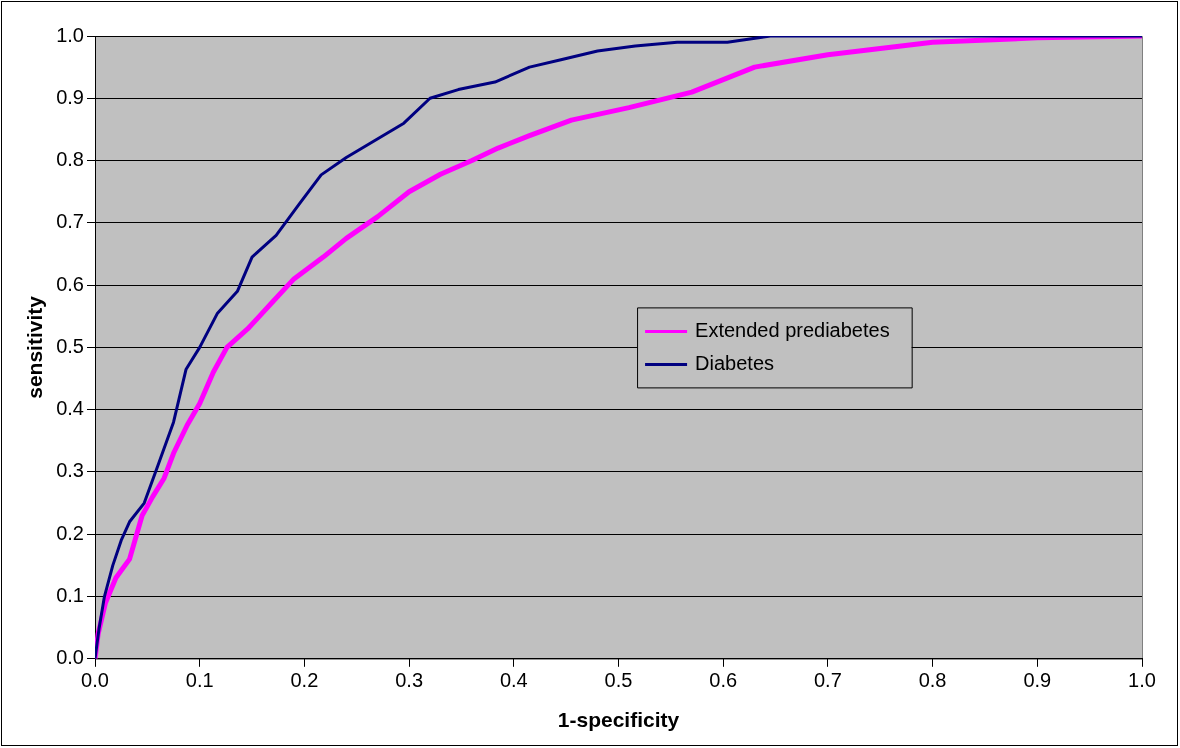  I want to click on y-axis-title: sensitivity, so click(35, 347).